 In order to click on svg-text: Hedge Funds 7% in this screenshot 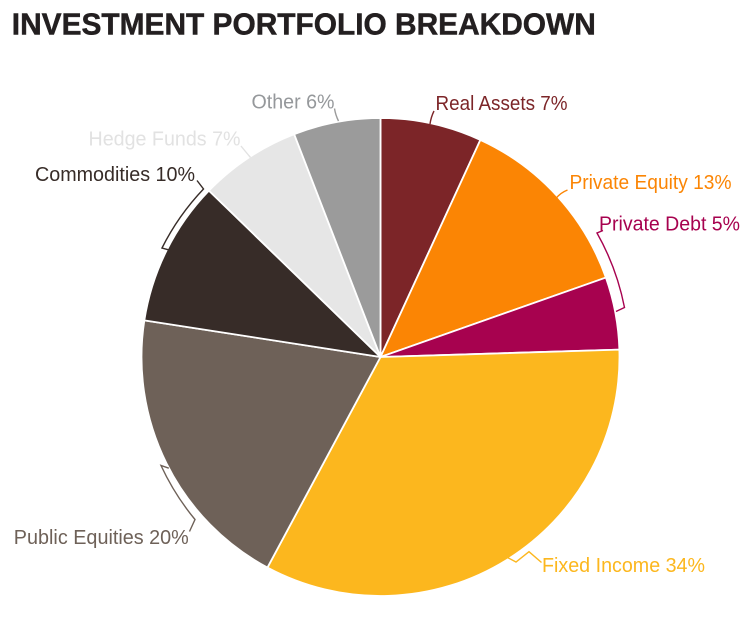, I will do `click(165, 140)`.